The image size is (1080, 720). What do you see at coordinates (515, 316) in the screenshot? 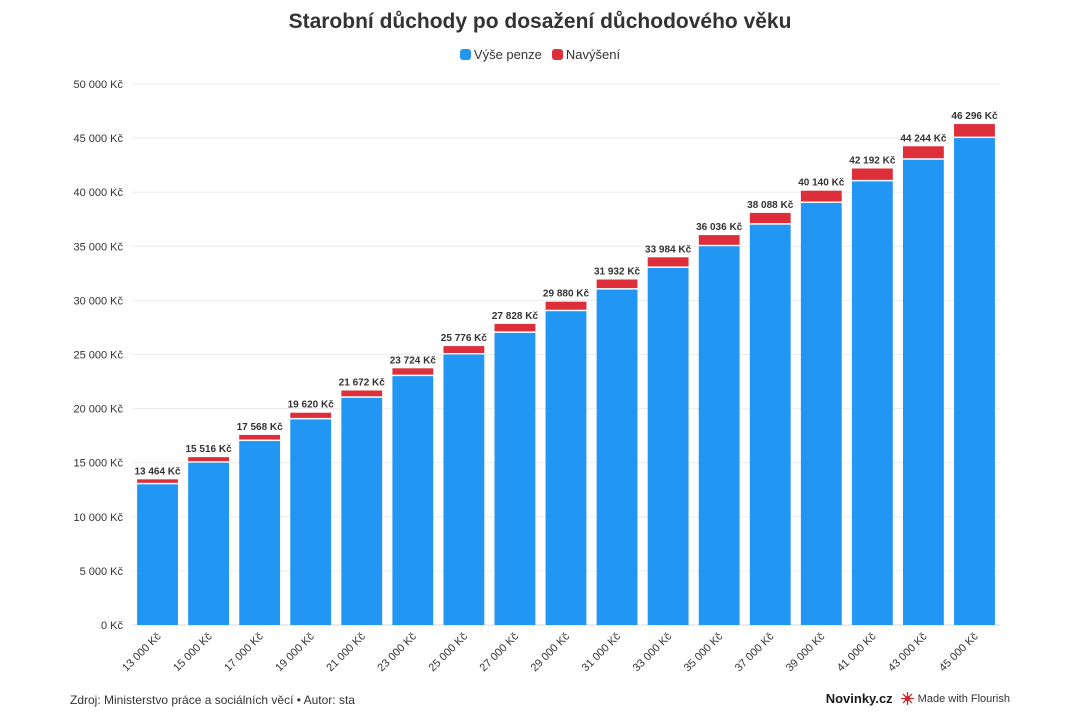
I see `bar-total-label: 27 828 Kč` at bounding box center [515, 316].